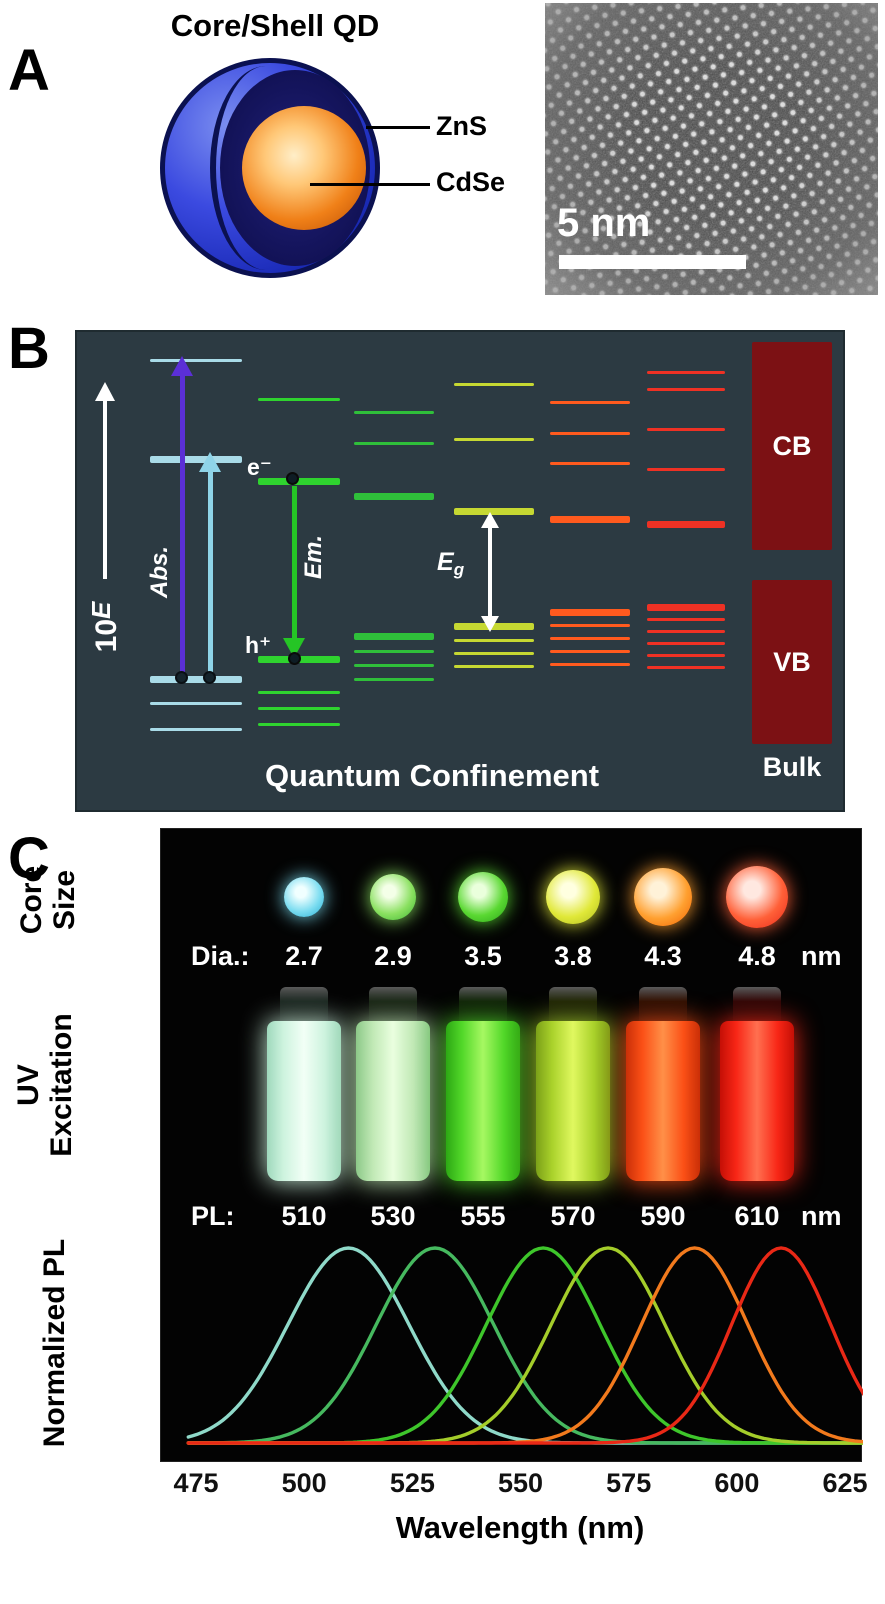 This screenshot has height=1604, width=885. I want to click on dia-row: Dia.: 2.7 2.9 3.5 3.8 4.3 4.8 nm, so click(512, 958).